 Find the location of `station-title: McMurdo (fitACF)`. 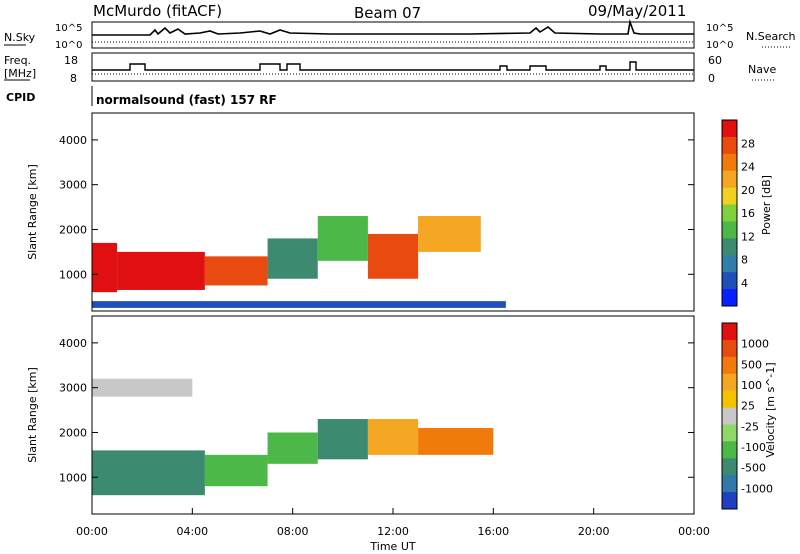

station-title: McMurdo (fitACF) is located at coordinates (157, 11).